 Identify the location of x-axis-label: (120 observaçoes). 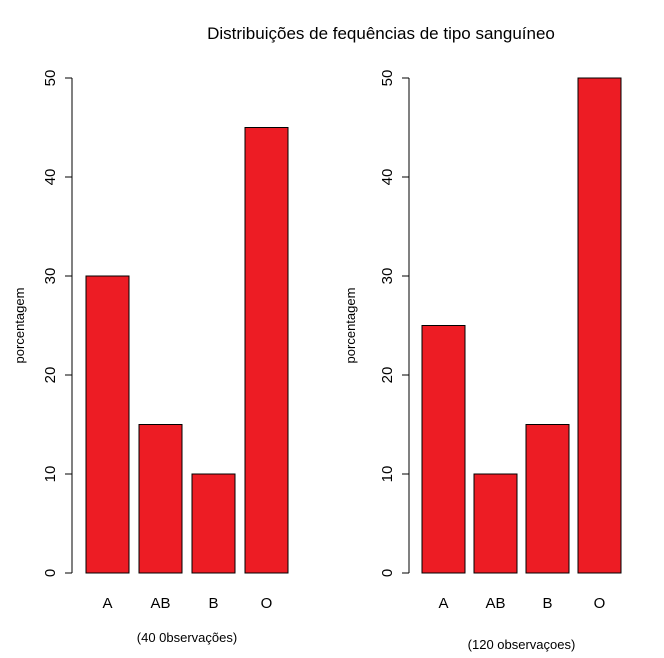
(522, 644).